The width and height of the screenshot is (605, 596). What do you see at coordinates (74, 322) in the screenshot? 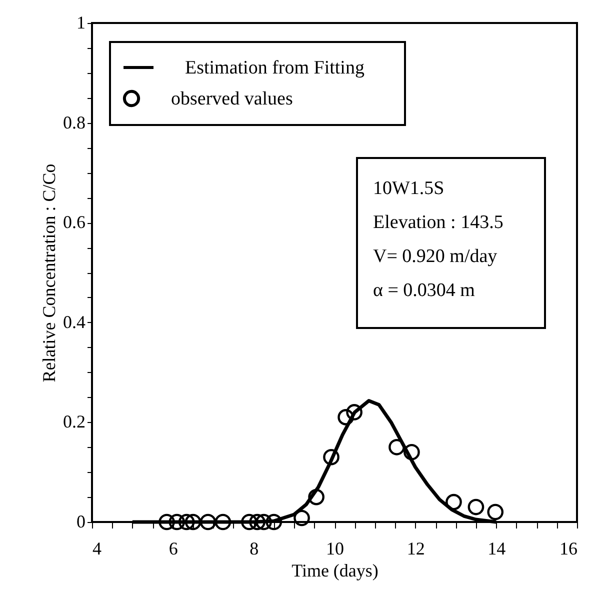
I see `y-tick-label: 0.4` at bounding box center [74, 322].